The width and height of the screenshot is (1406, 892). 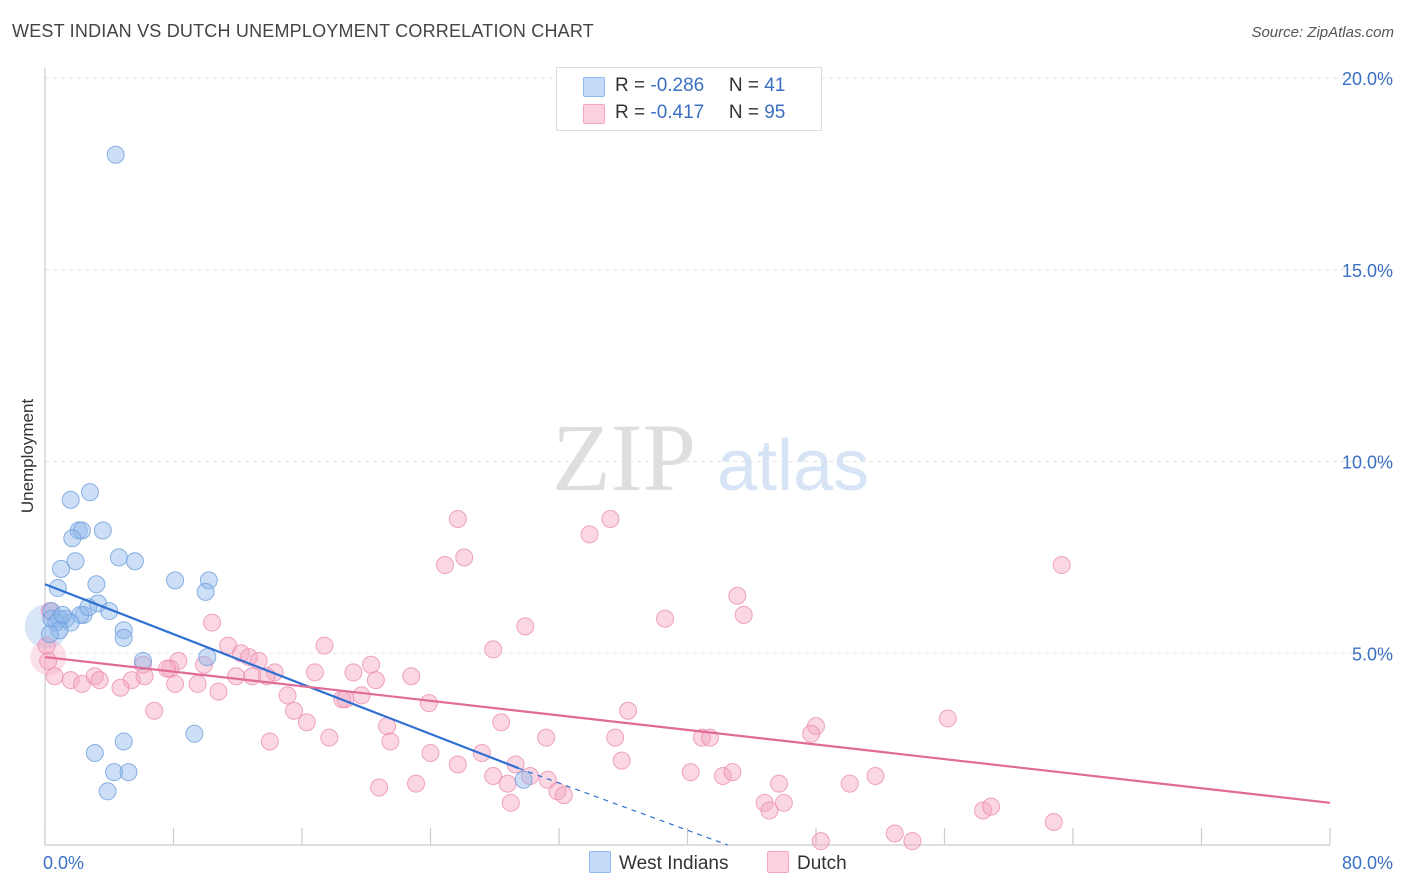 I want to click on legend-row-west-indians: R = -0.286 N = 41, so click(x=700, y=86).